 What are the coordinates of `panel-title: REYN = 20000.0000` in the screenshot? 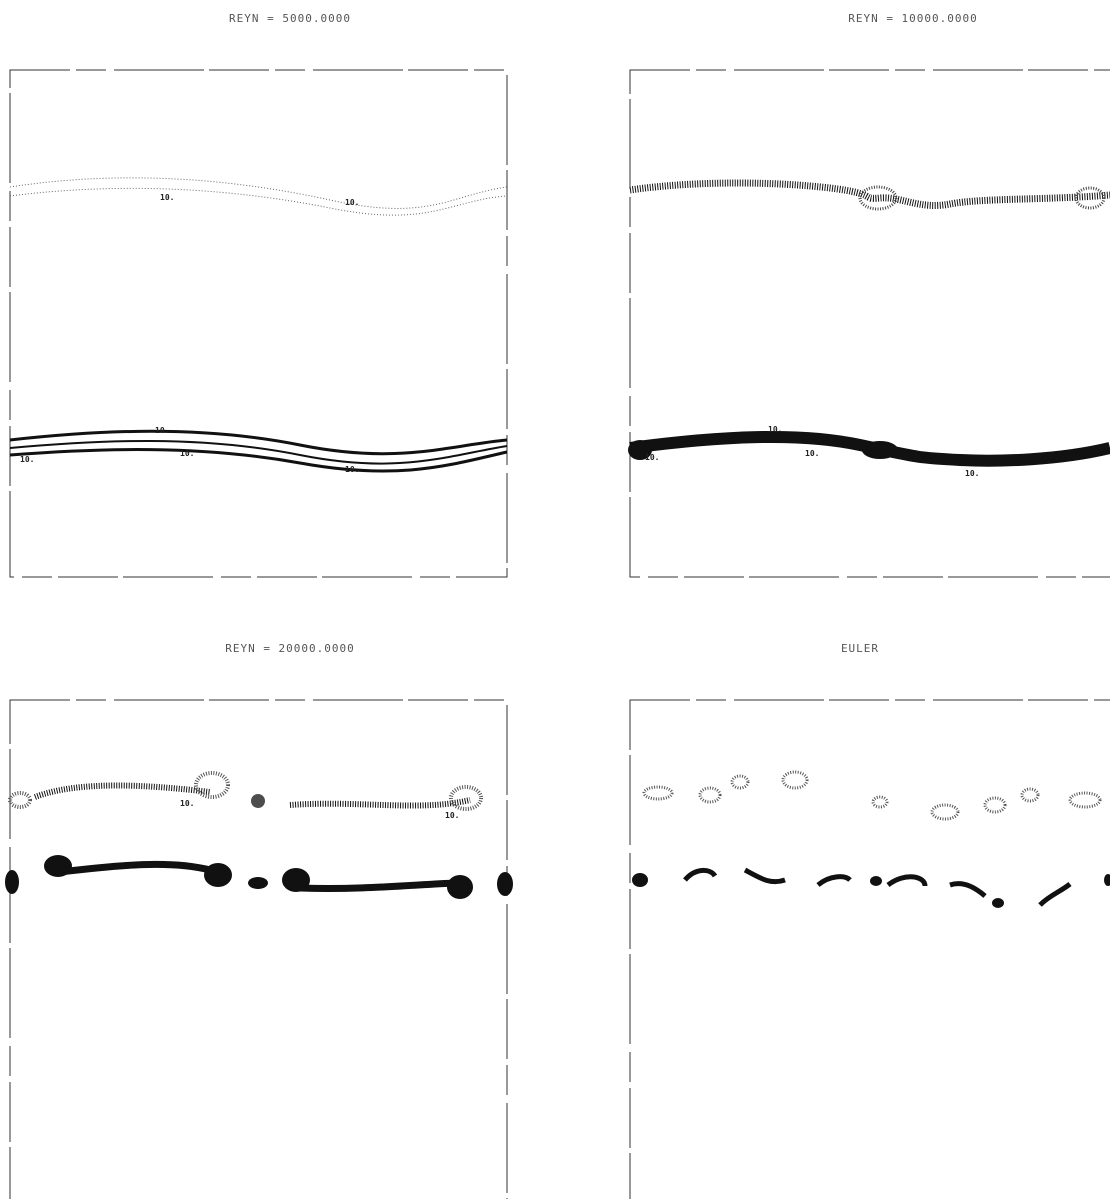 It's located at (290, 648).